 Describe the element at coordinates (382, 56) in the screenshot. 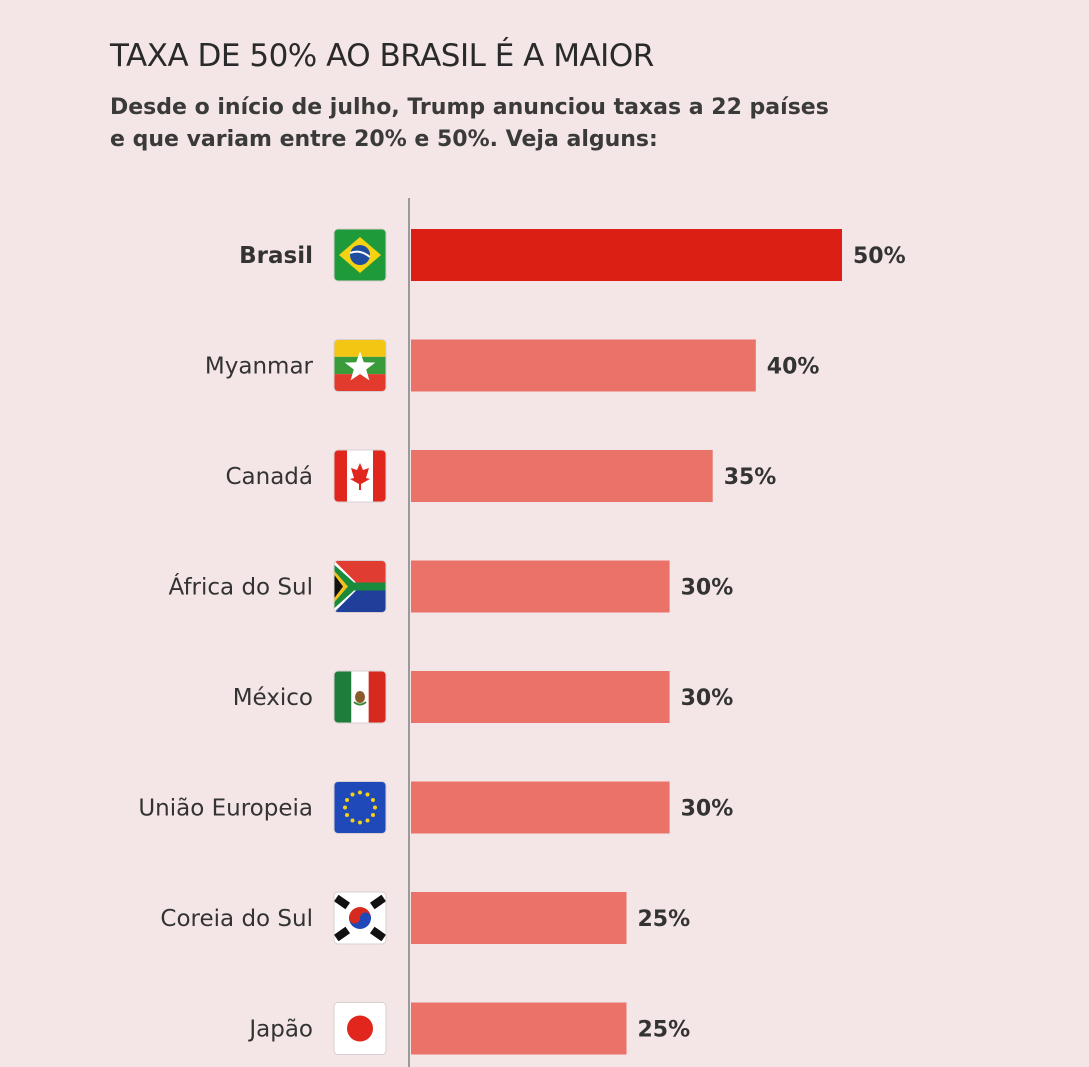

I see `chart-title: TAXA DE 50% AO BRASIL É A MAIOR` at that location.